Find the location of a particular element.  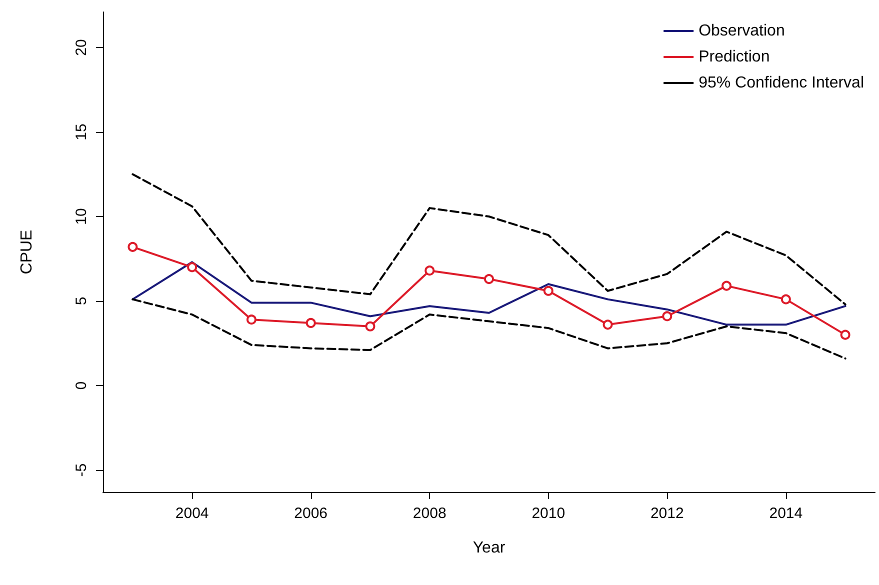

x-tick-label: 2012 is located at coordinates (667, 513).